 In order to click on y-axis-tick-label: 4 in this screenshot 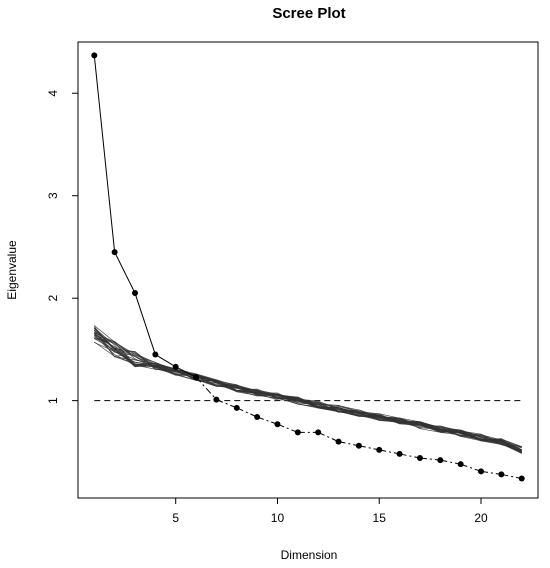, I will do `click(53, 93)`.